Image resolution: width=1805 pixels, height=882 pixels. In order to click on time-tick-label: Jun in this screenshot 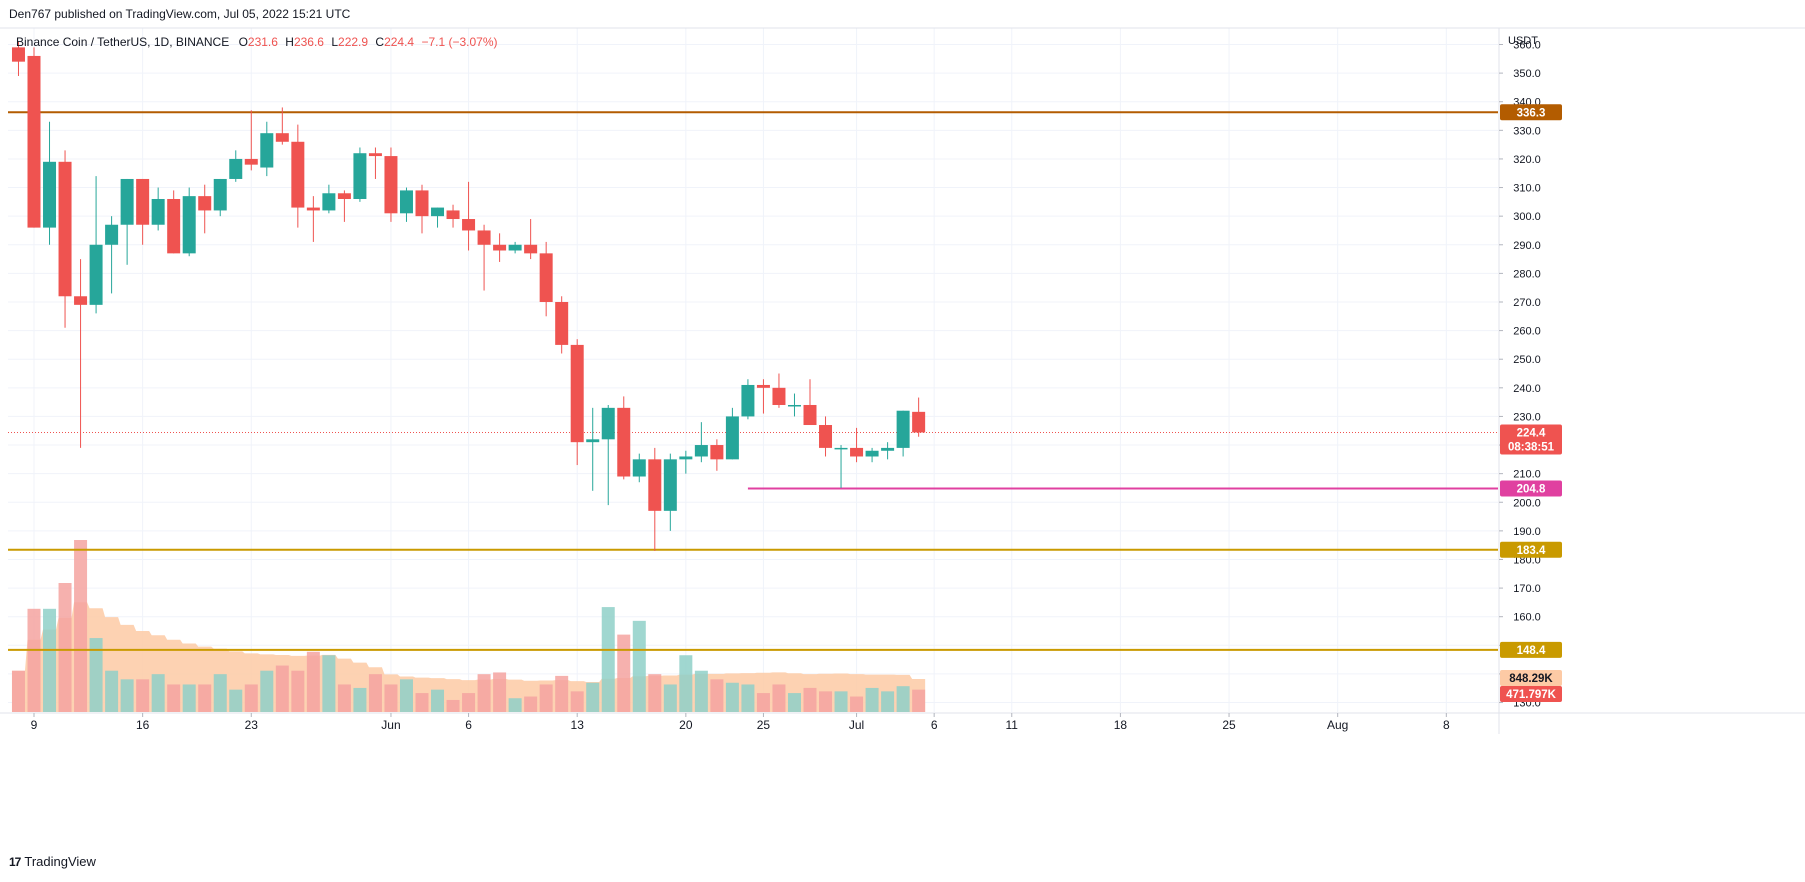, I will do `click(390, 725)`.